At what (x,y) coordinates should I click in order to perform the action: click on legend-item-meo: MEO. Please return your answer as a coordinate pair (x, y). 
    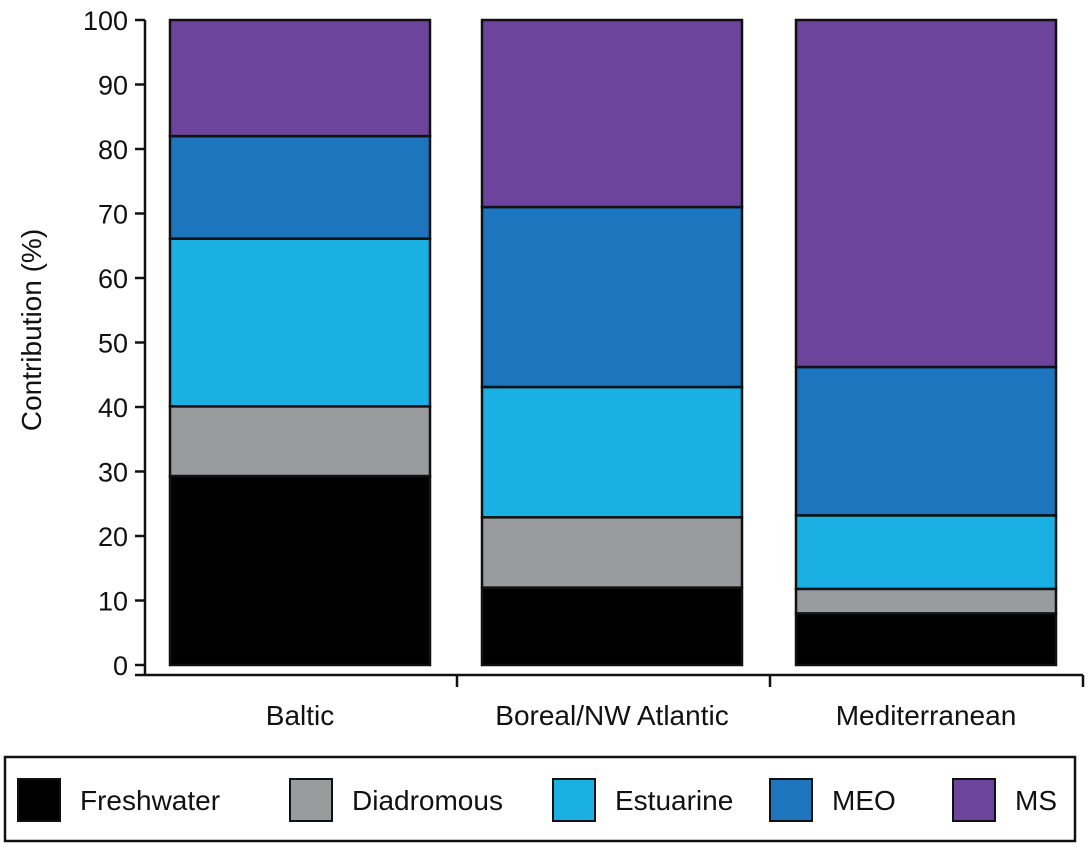
    Looking at the image, I should click on (832, 800).